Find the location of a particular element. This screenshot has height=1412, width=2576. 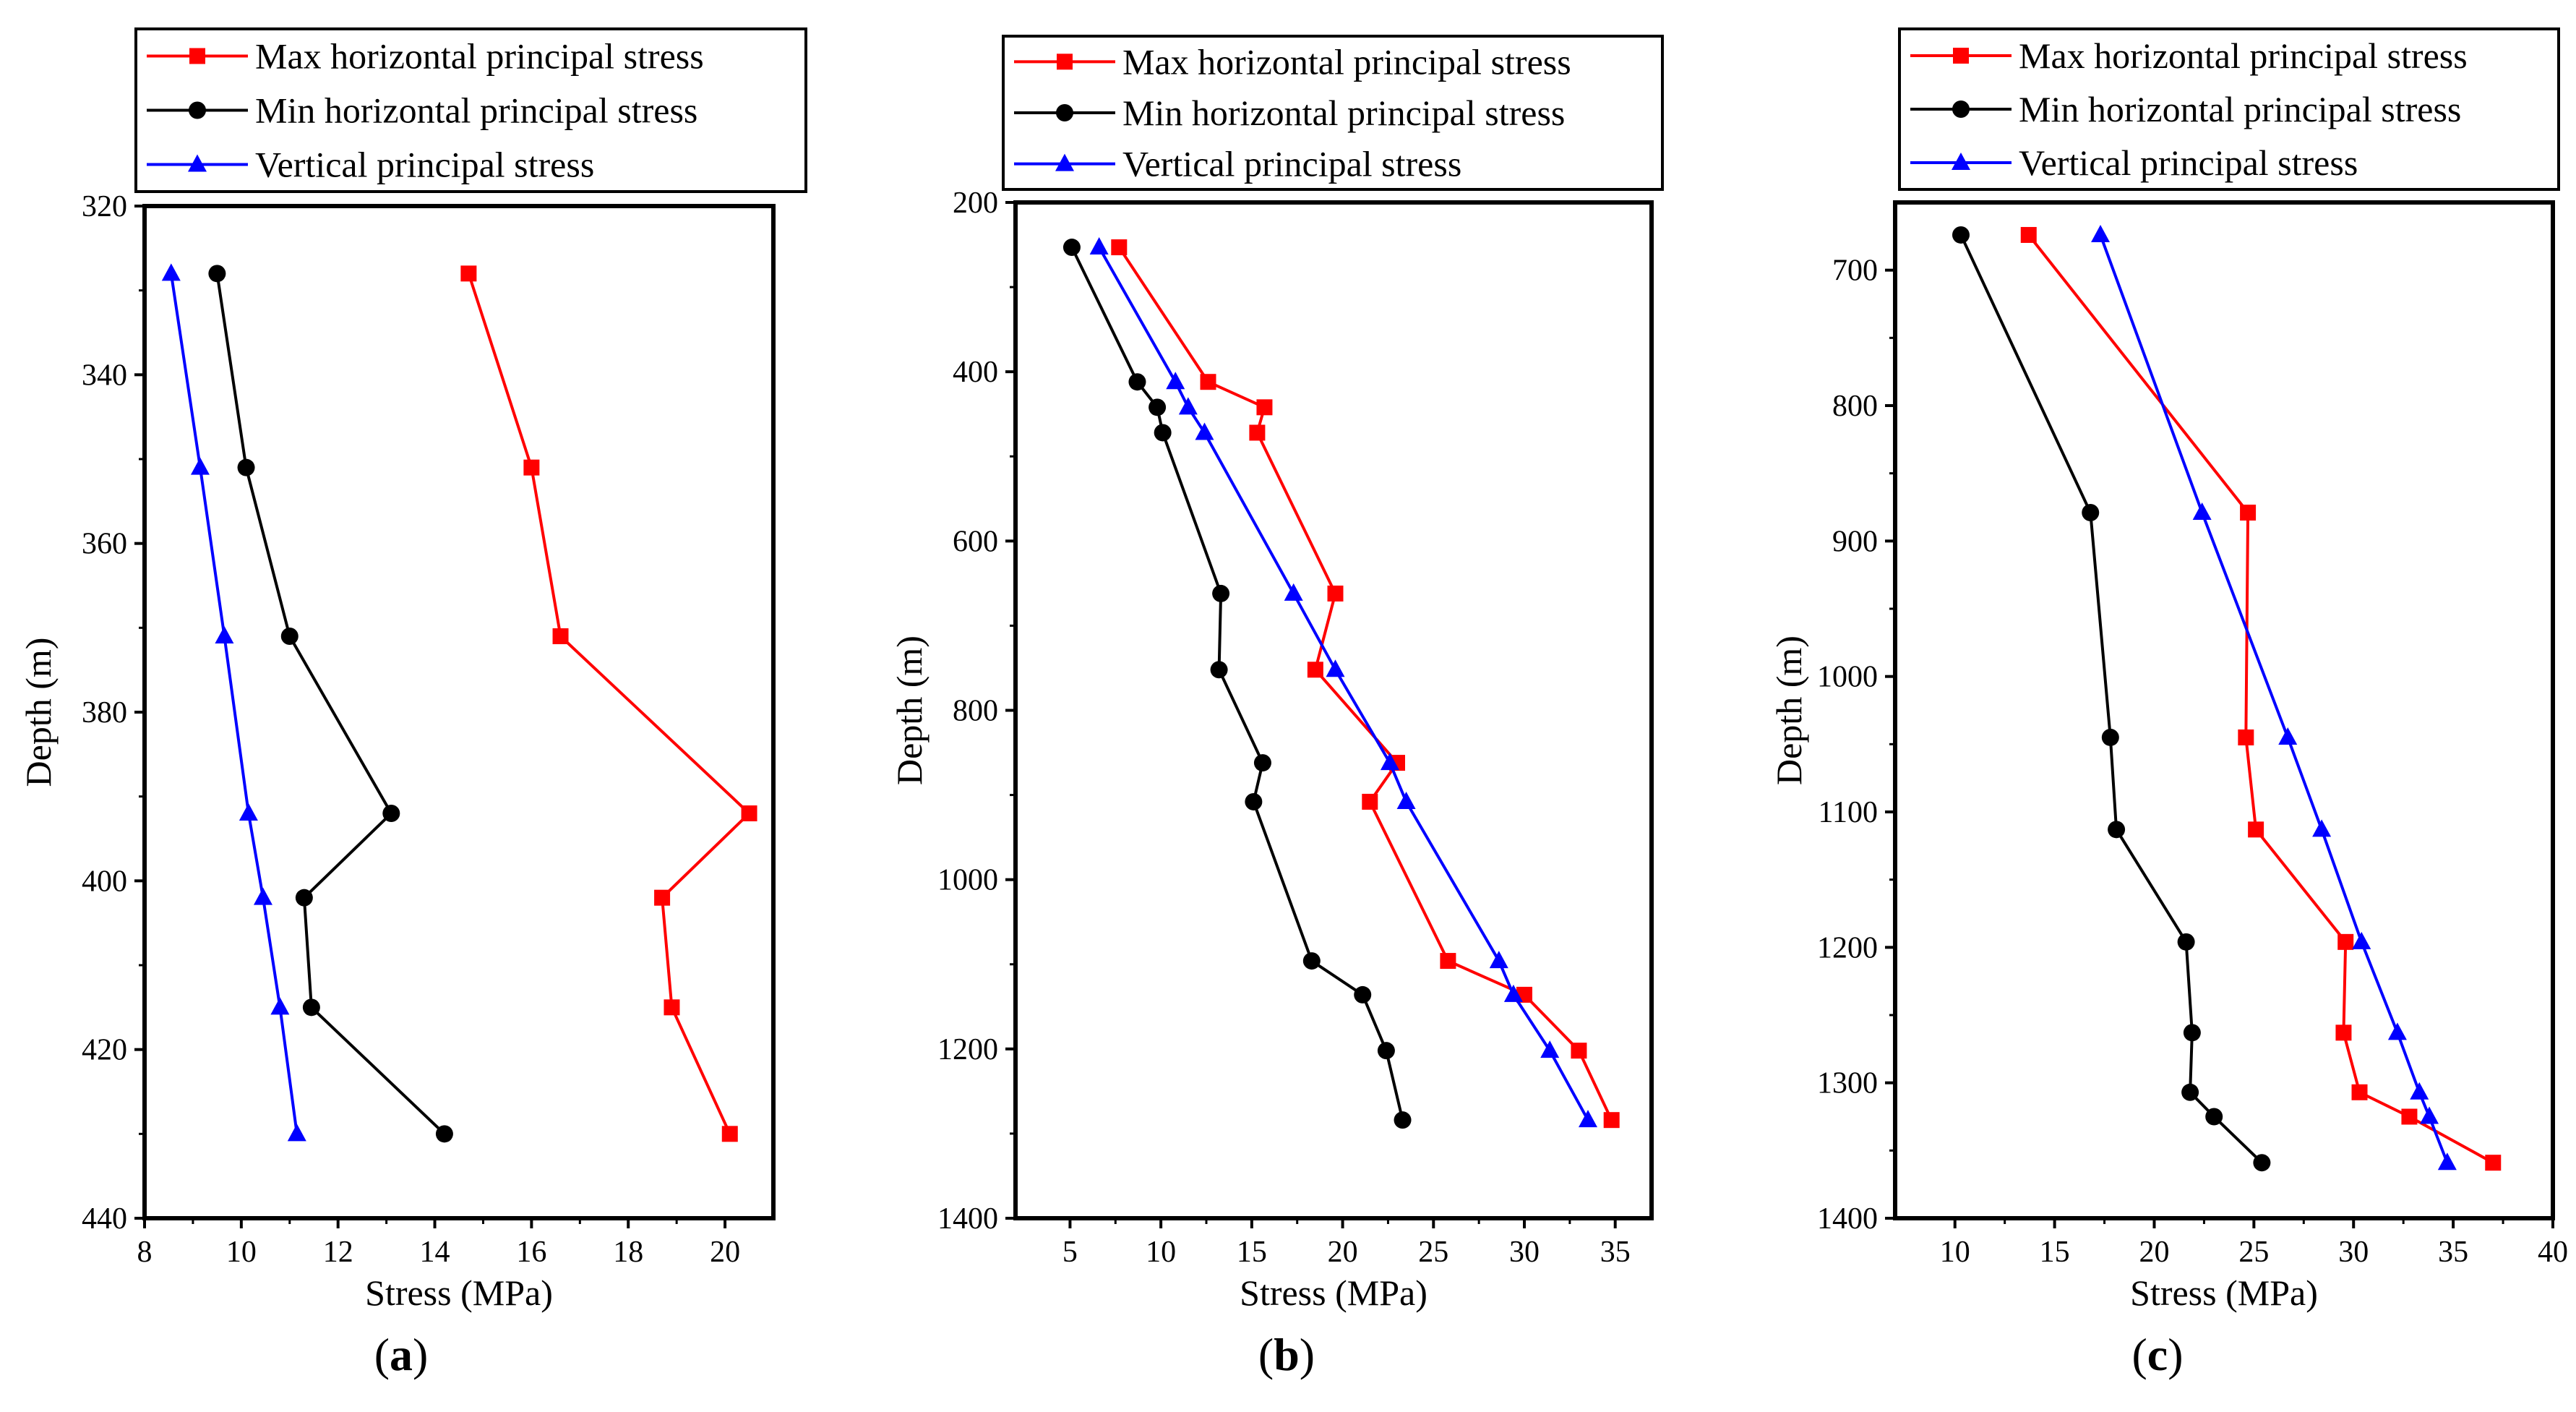

y-tick-label: 1000 is located at coordinates (1848, 677).